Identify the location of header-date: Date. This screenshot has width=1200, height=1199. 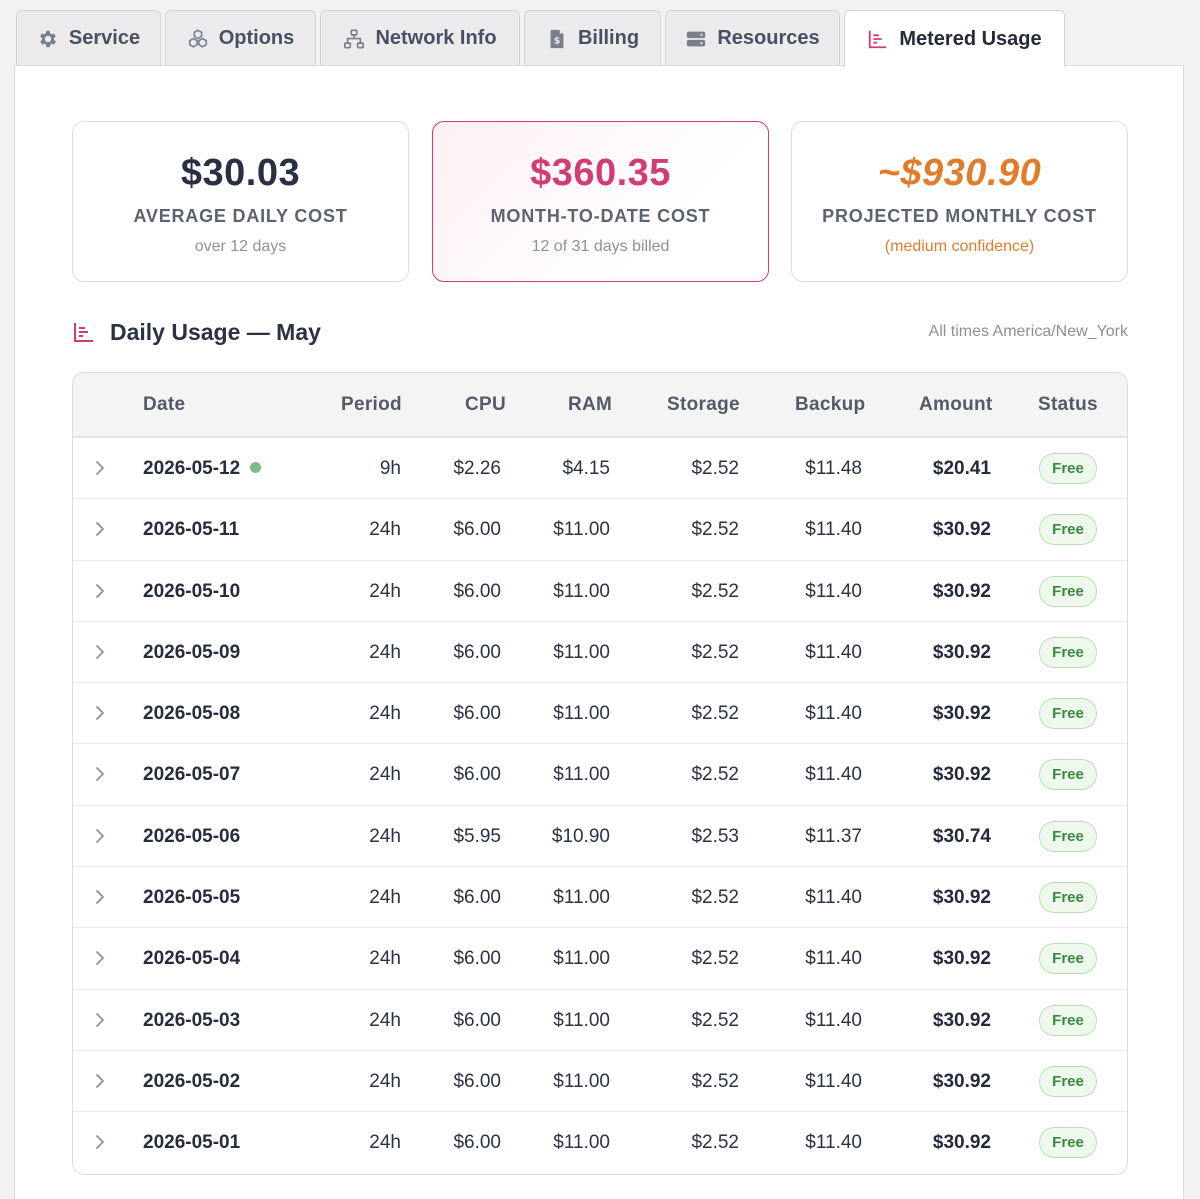
(164, 404).